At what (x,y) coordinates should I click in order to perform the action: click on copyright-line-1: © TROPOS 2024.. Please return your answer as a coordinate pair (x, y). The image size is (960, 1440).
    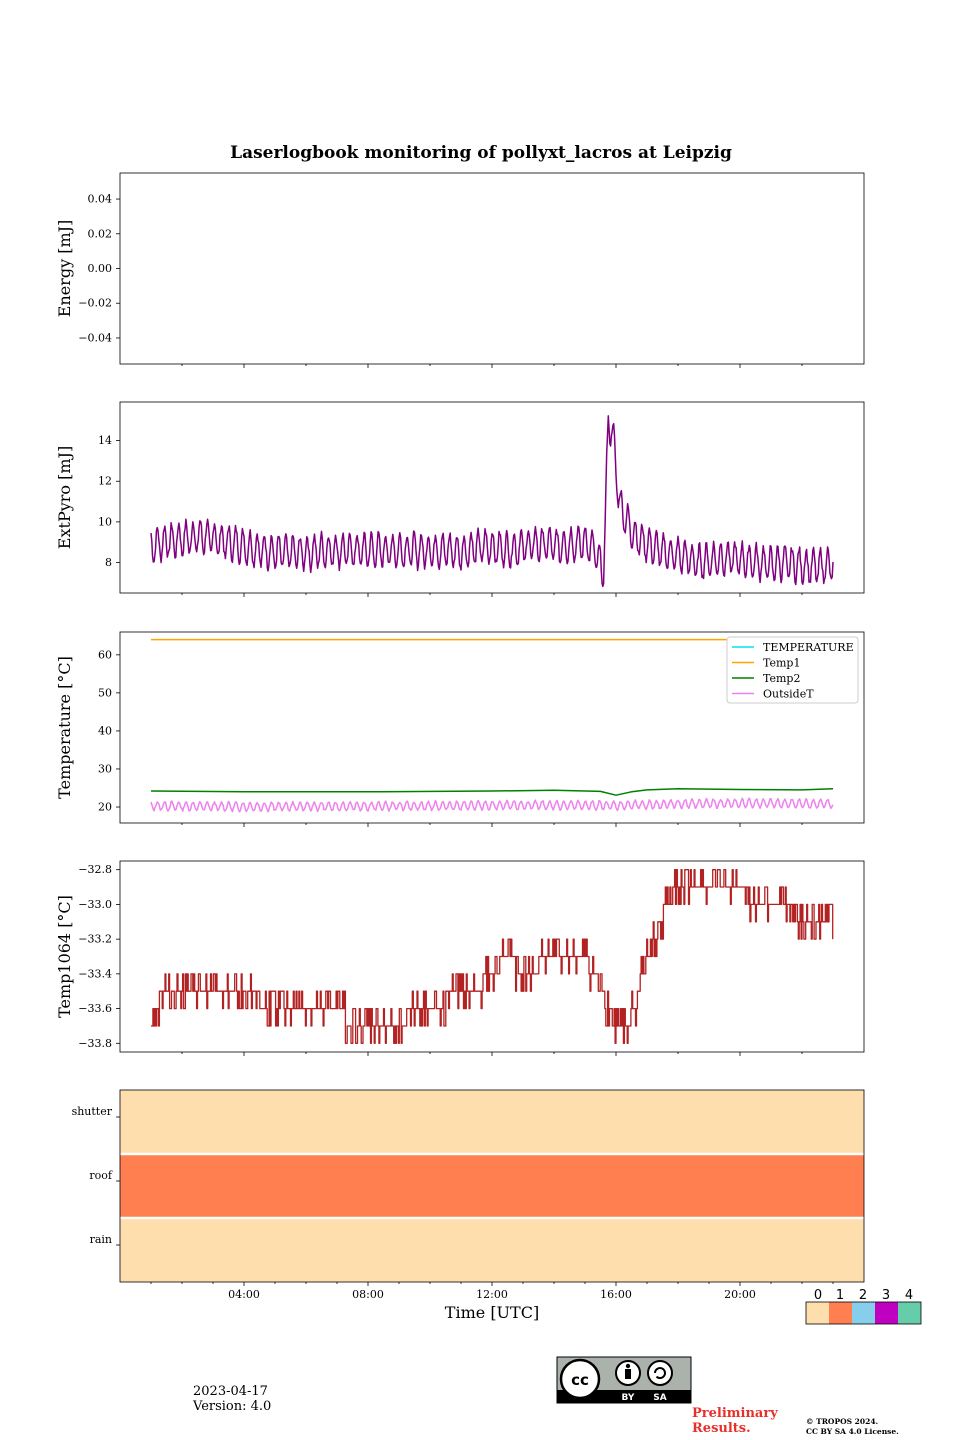
    Looking at the image, I should click on (881, 1422).